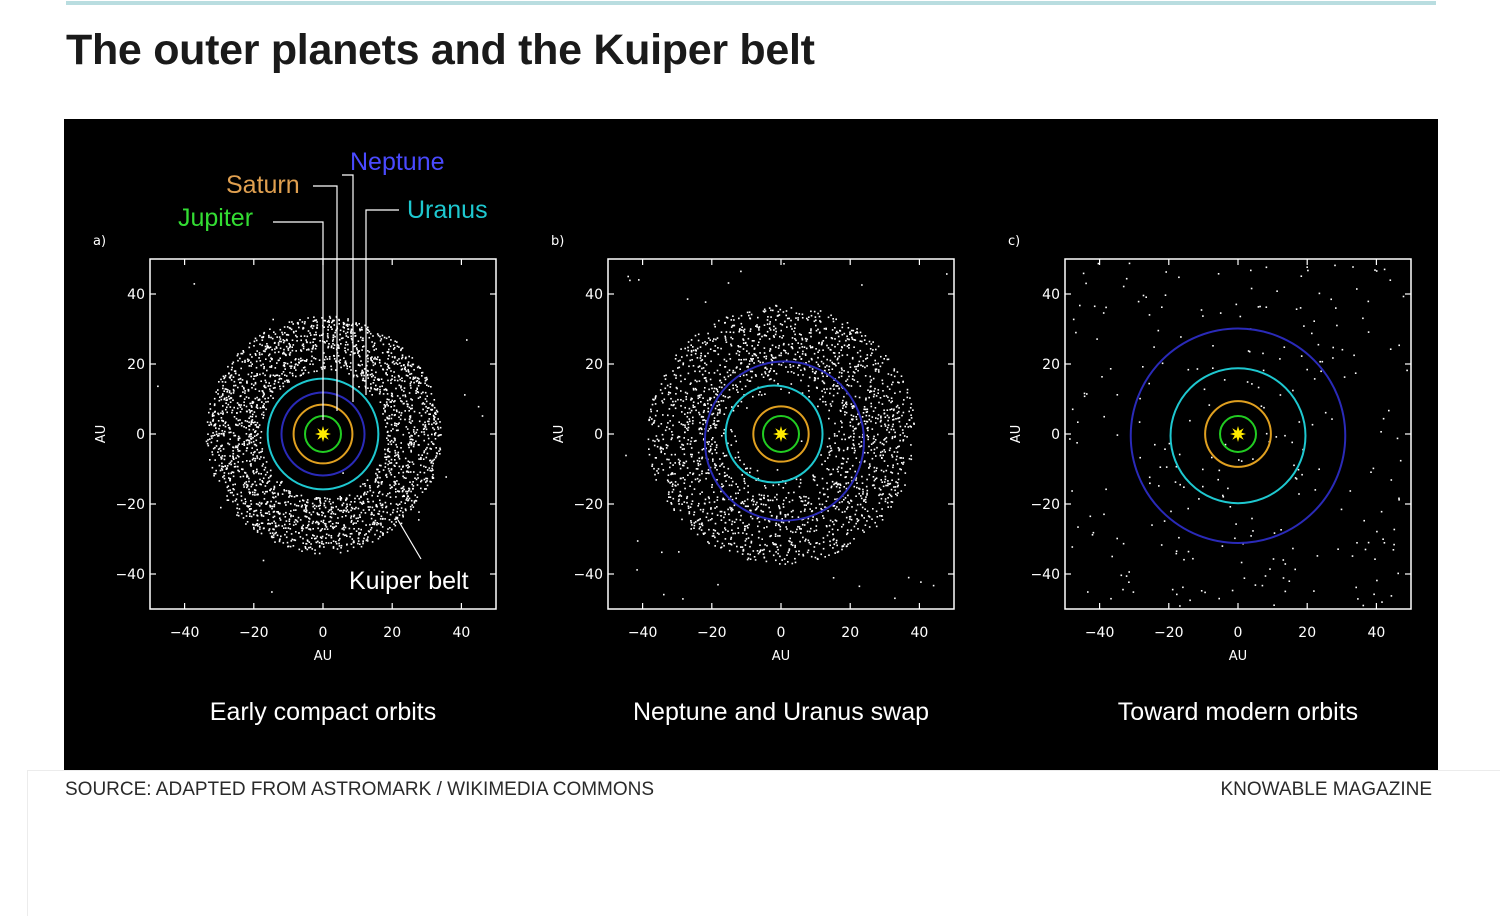 Image resolution: width=1500 pixels, height=916 pixels. Describe the element at coordinates (781, 434) in the screenshot. I see `jupiter-orbit` at that location.